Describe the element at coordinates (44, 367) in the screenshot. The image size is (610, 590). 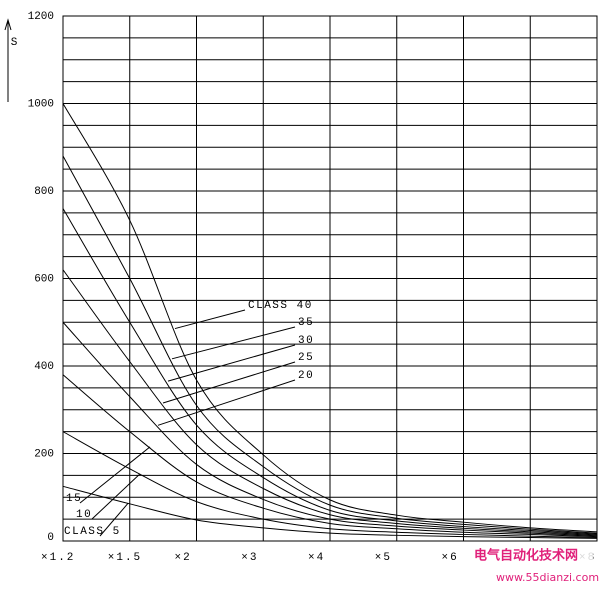
I see `y-tick-label: 400` at that location.